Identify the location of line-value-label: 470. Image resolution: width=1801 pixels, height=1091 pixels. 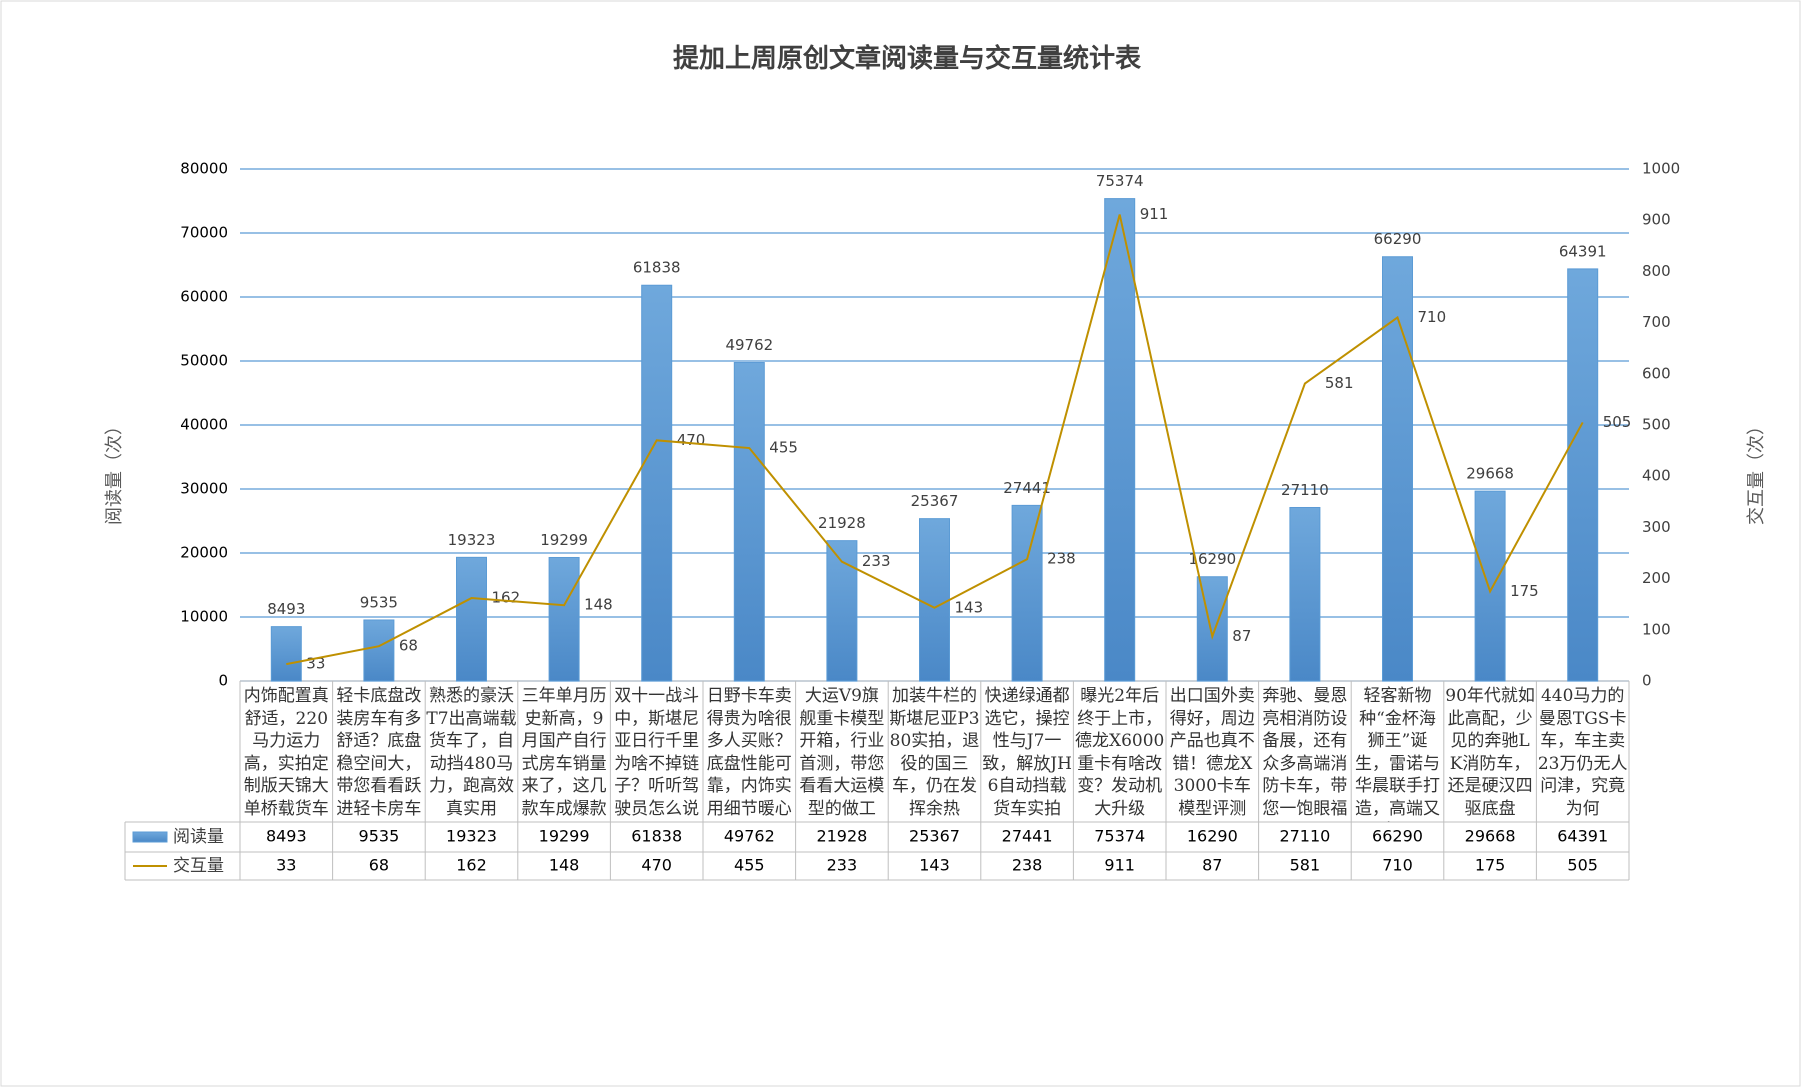
(691, 440).